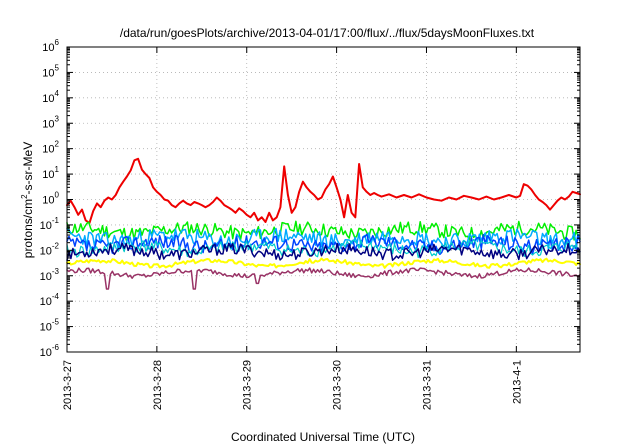 The height and width of the screenshot is (448, 640). I want to click on x-tick-label: 2013-3-29, so click(248, 385).